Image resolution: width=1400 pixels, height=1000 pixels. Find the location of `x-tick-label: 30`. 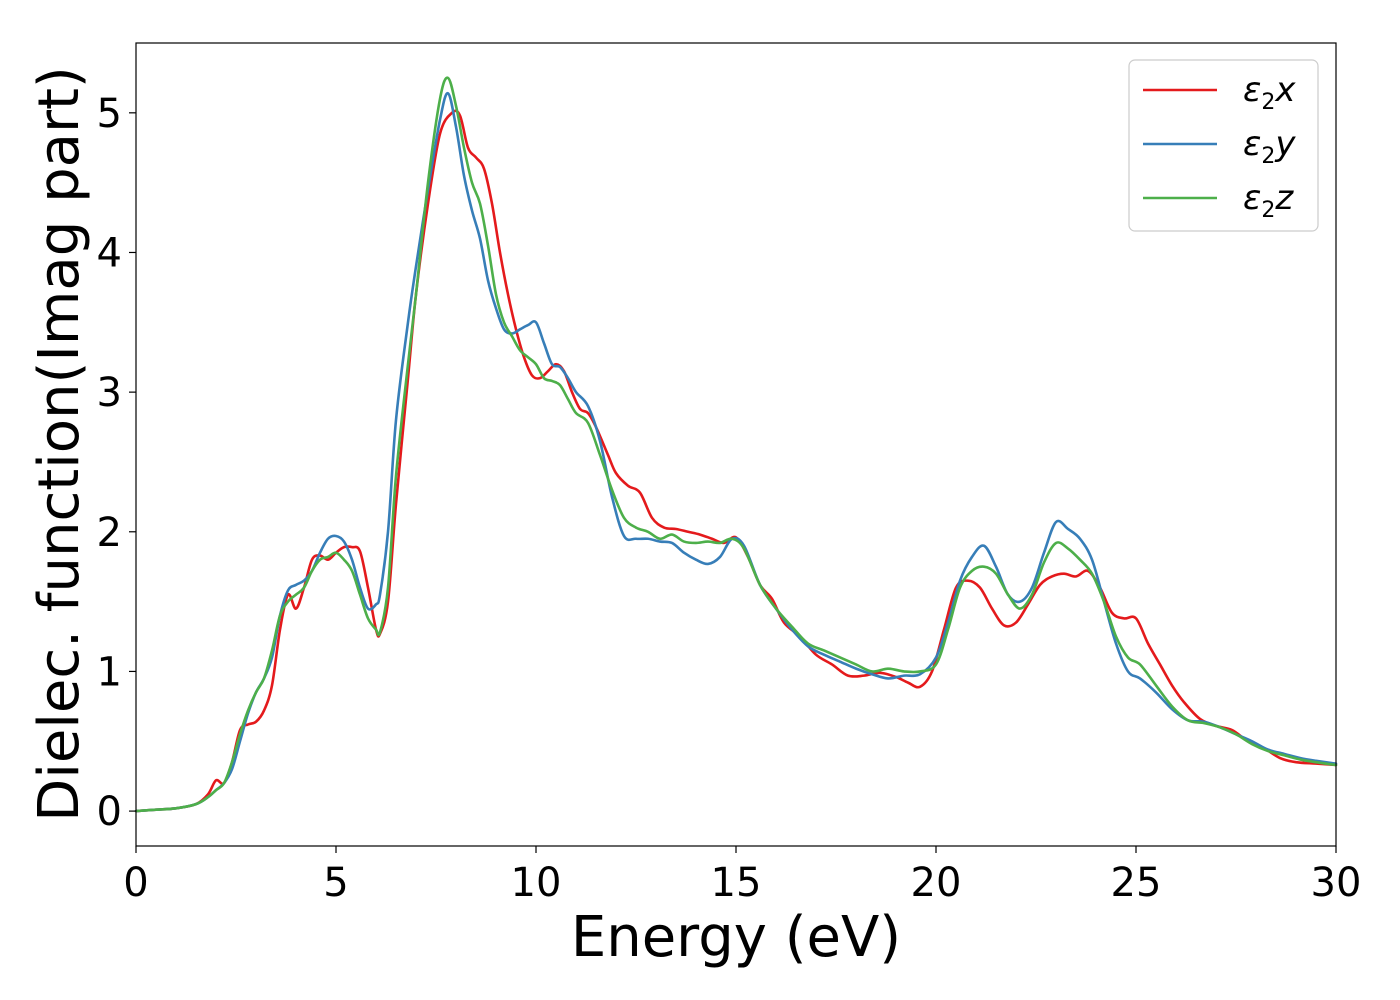

x-tick-label: 30 is located at coordinates (1336, 883).